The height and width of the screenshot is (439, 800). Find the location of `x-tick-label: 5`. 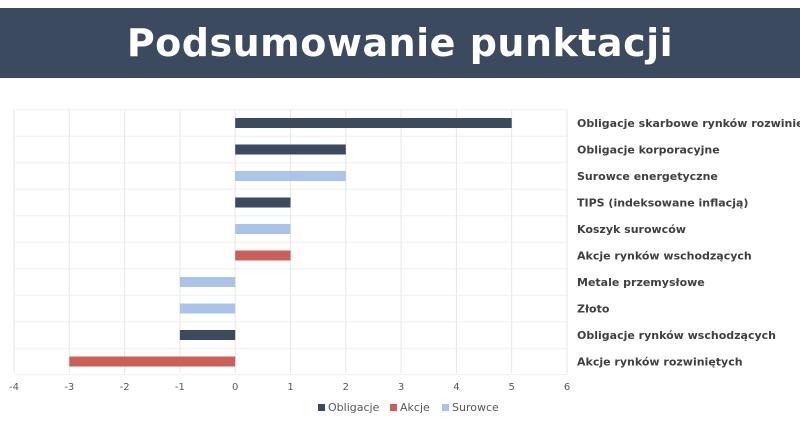

x-tick-label: 5 is located at coordinates (512, 387).